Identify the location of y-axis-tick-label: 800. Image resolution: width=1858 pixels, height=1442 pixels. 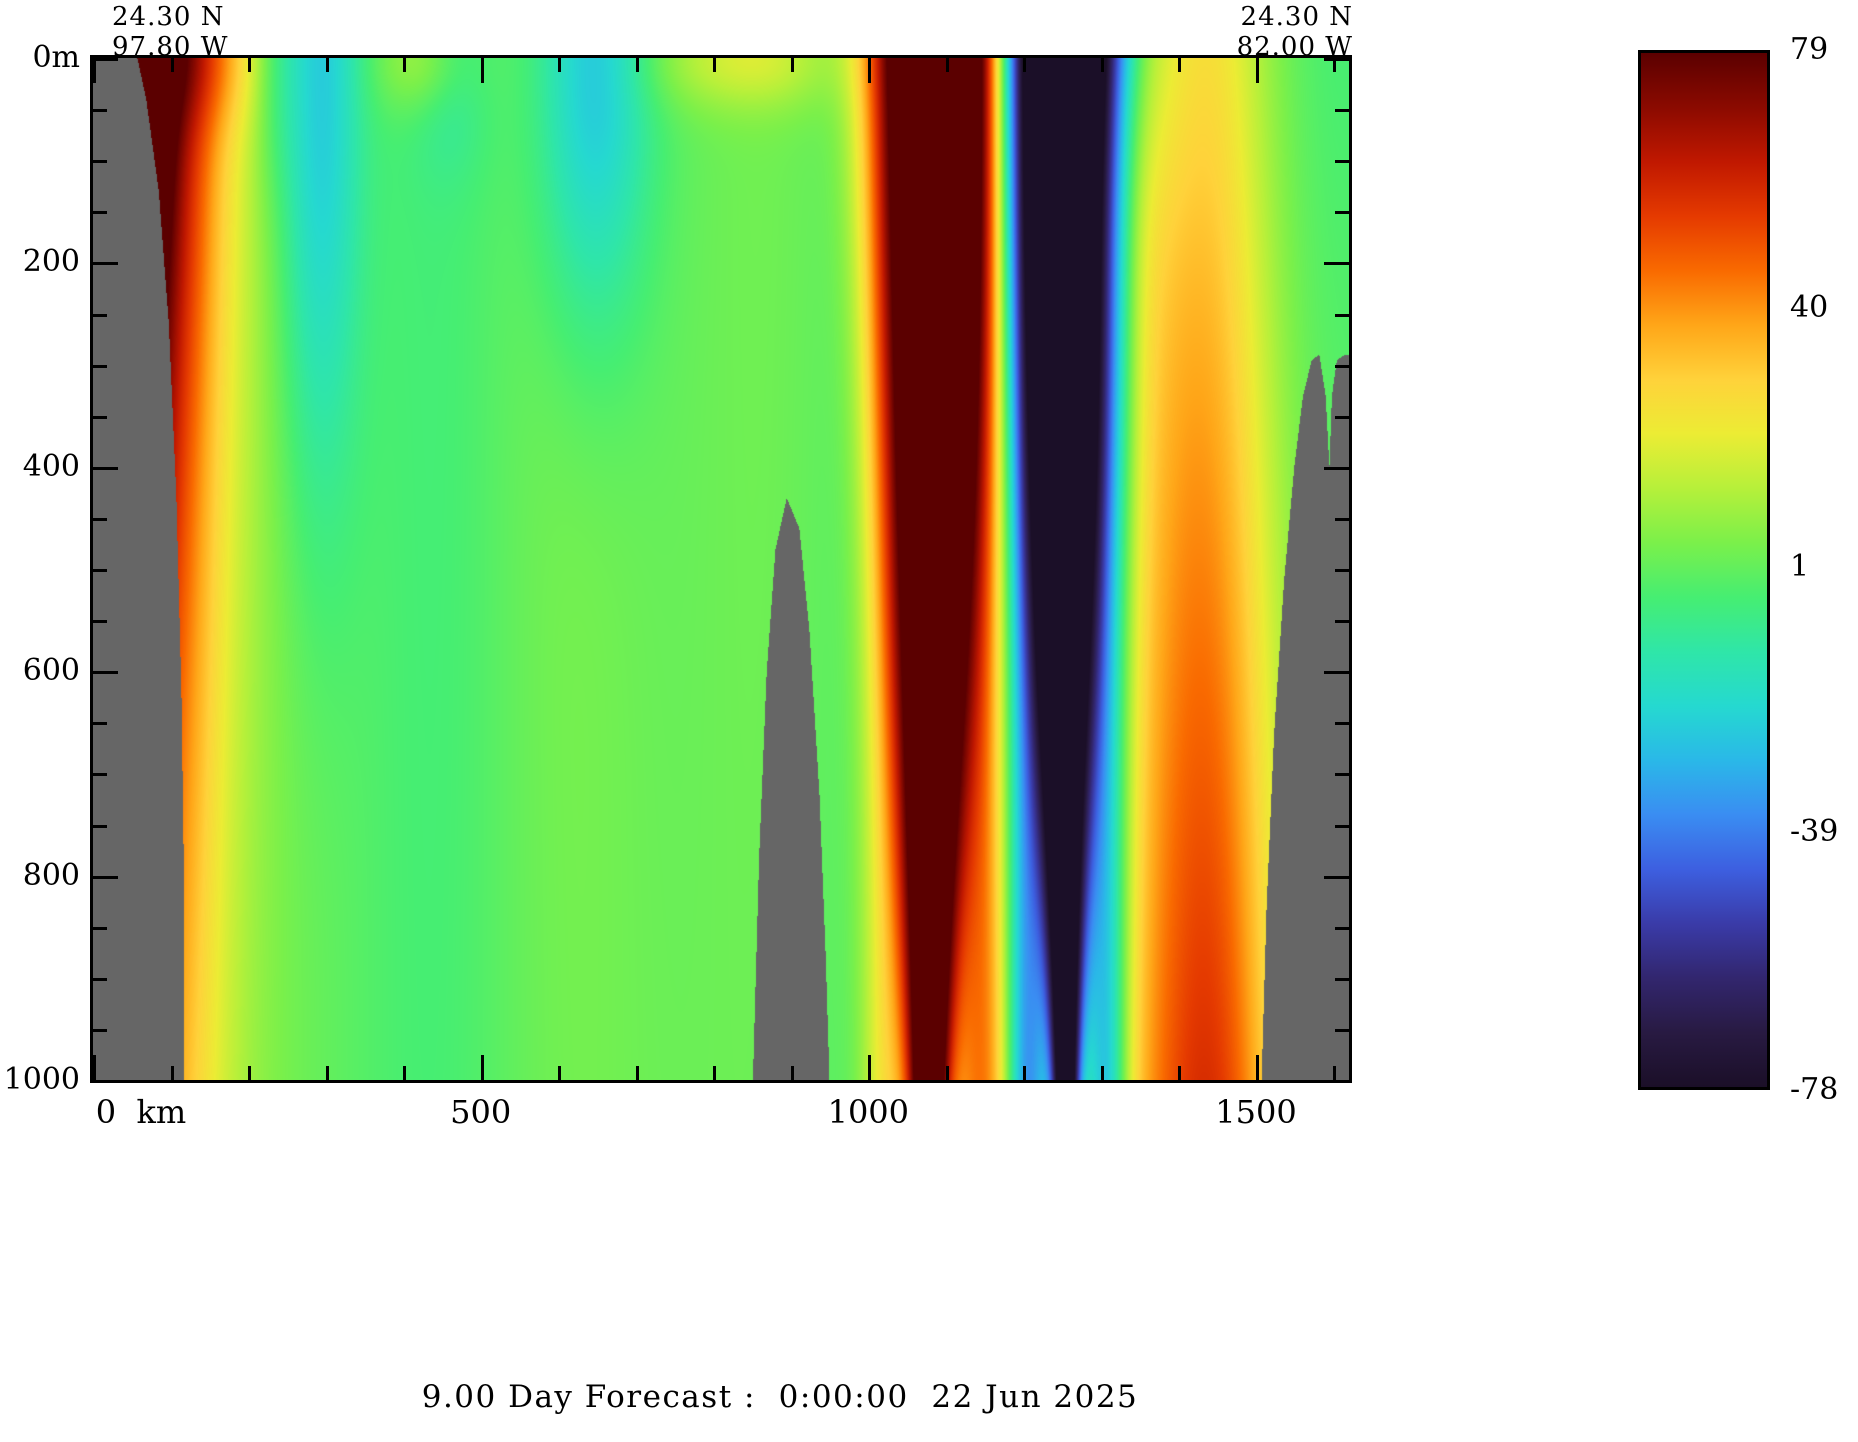
(51, 875).